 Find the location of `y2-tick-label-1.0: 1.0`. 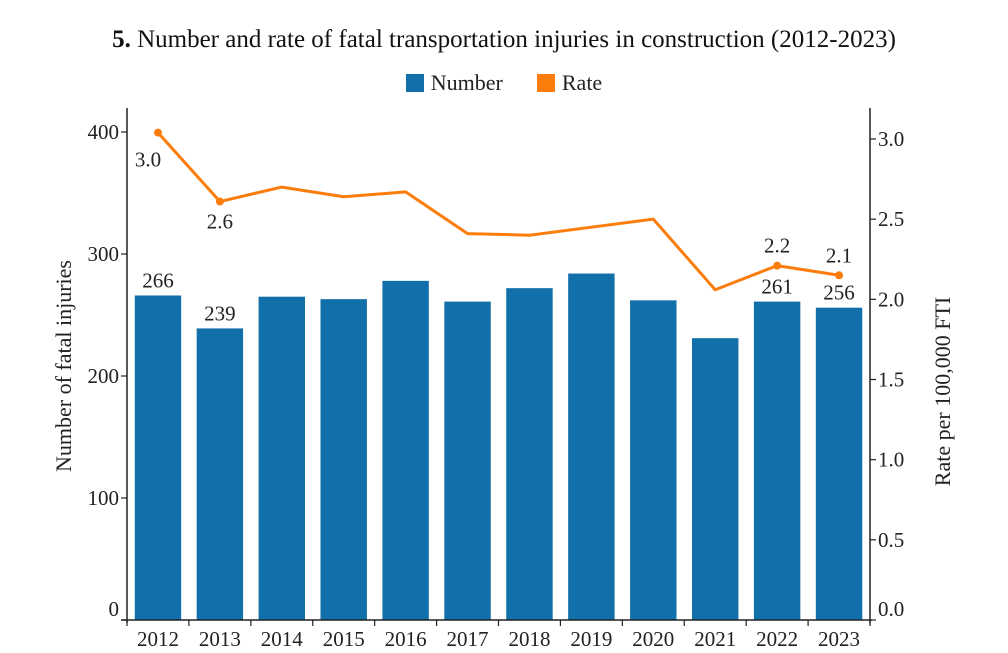

y2-tick-label-1.0: 1.0 is located at coordinates (891, 460).